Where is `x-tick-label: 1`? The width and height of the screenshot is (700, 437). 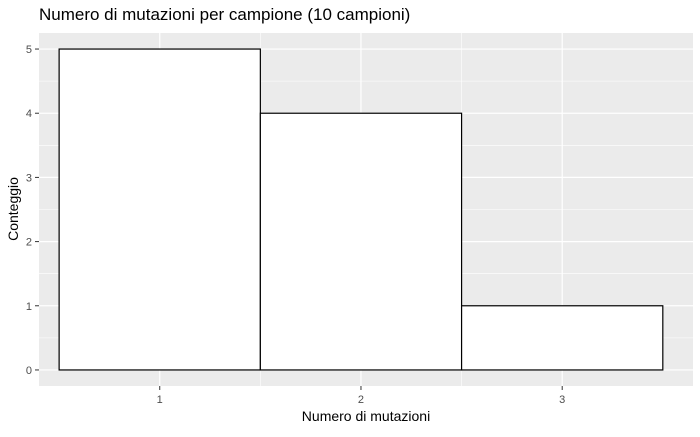
x-tick-label: 1 is located at coordinates (160, 400).